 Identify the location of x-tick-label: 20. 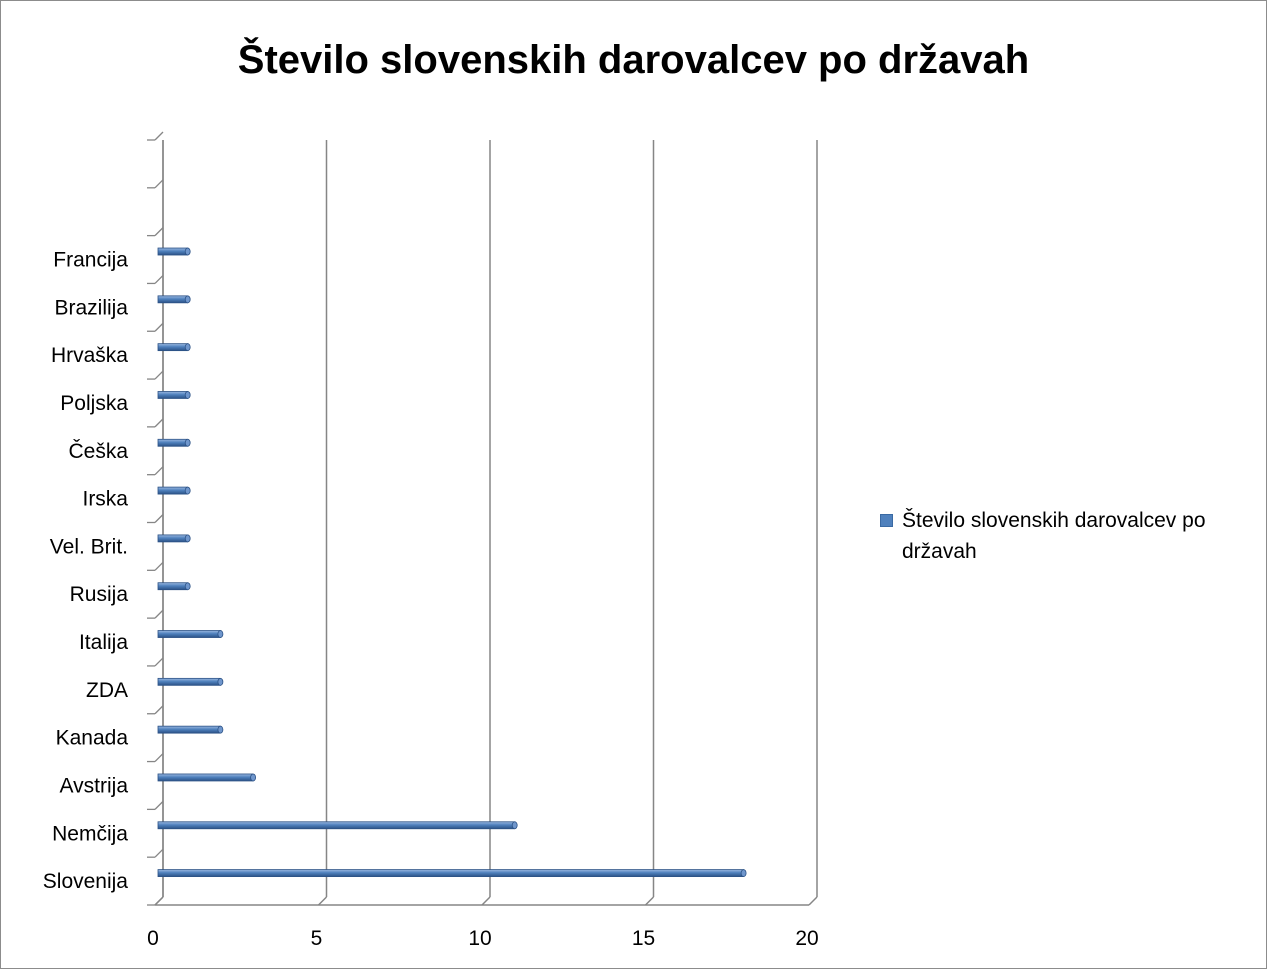
(806, 938).